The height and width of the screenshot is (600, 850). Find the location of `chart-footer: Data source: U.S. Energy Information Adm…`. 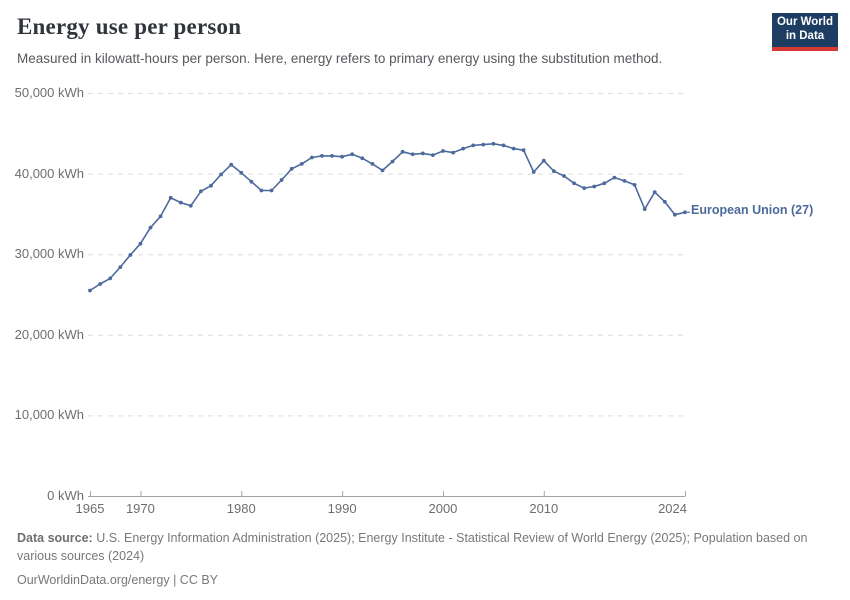

chart-footer: Data source: U.S. Energy Information Adm… is located at coordinates (417, 560).